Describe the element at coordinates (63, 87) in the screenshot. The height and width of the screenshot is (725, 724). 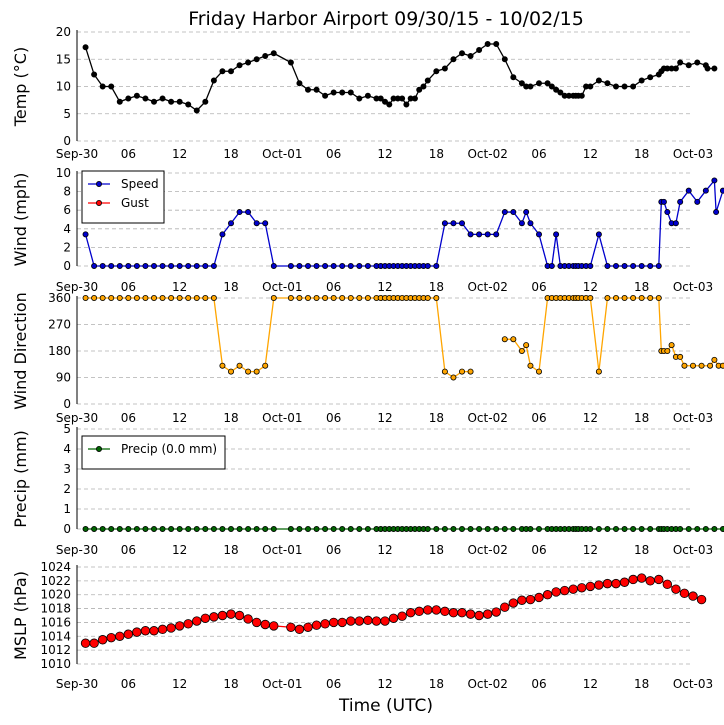
I see `y-tick-label-temp: 10` at that location.